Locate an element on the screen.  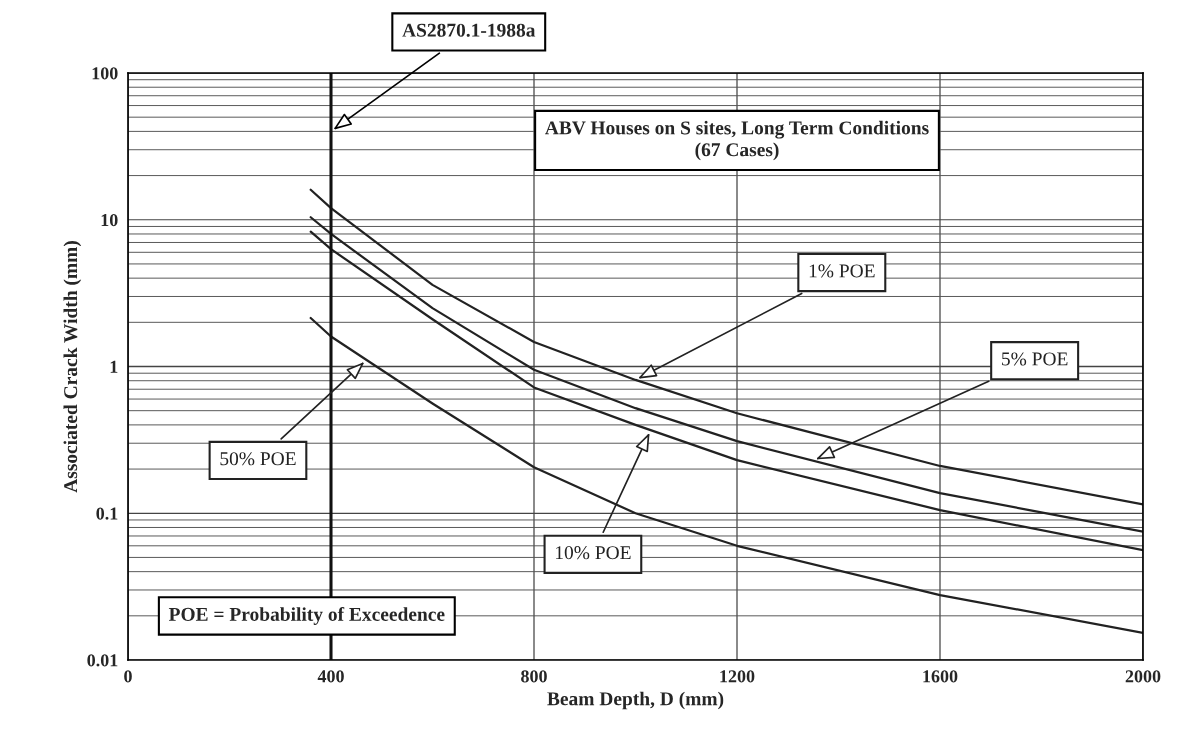
text: 1% POE is located at coordinates (842, 271).